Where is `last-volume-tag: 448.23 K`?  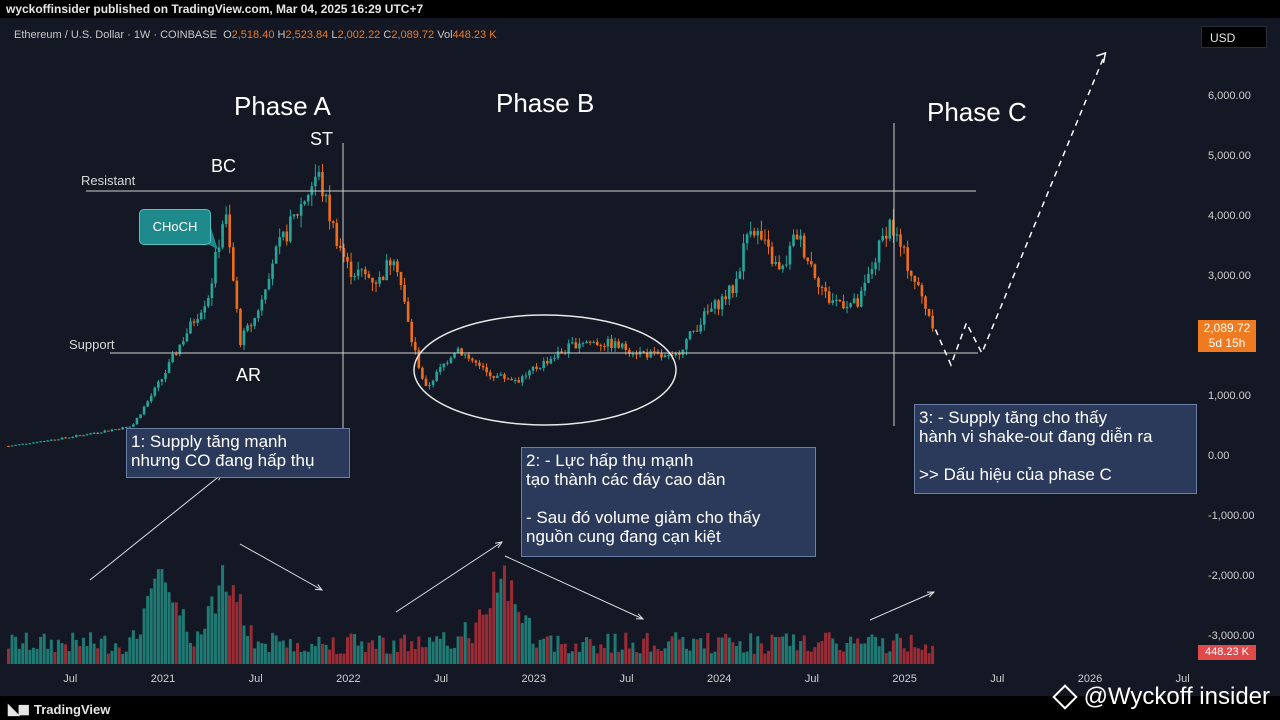
last-volume-tag: 448.23 K is located at coordinates (1227, 652).